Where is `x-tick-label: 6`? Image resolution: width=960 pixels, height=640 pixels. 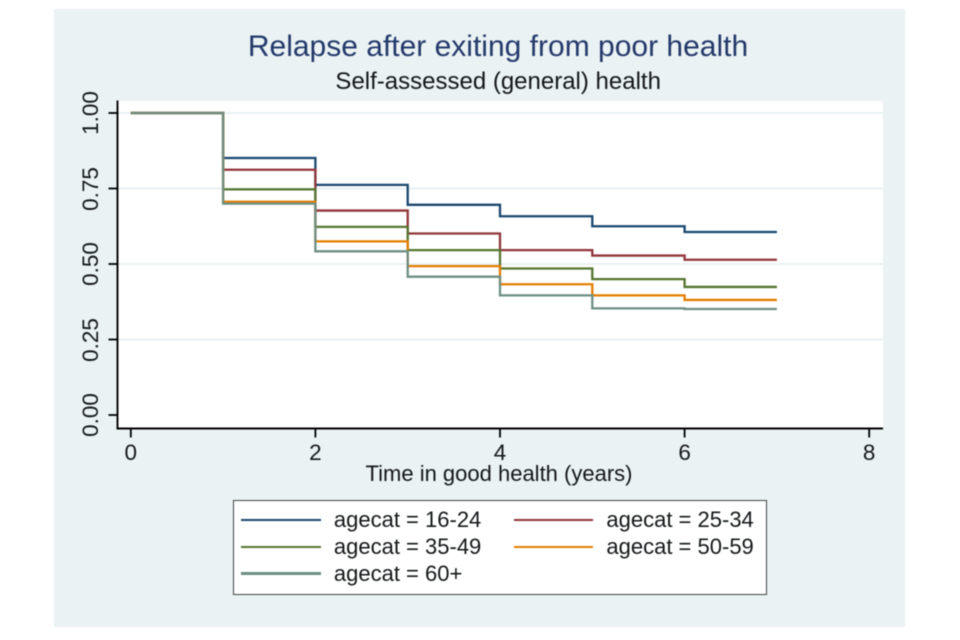 x-tick-label: 6 is located at coordinates (684, 452).